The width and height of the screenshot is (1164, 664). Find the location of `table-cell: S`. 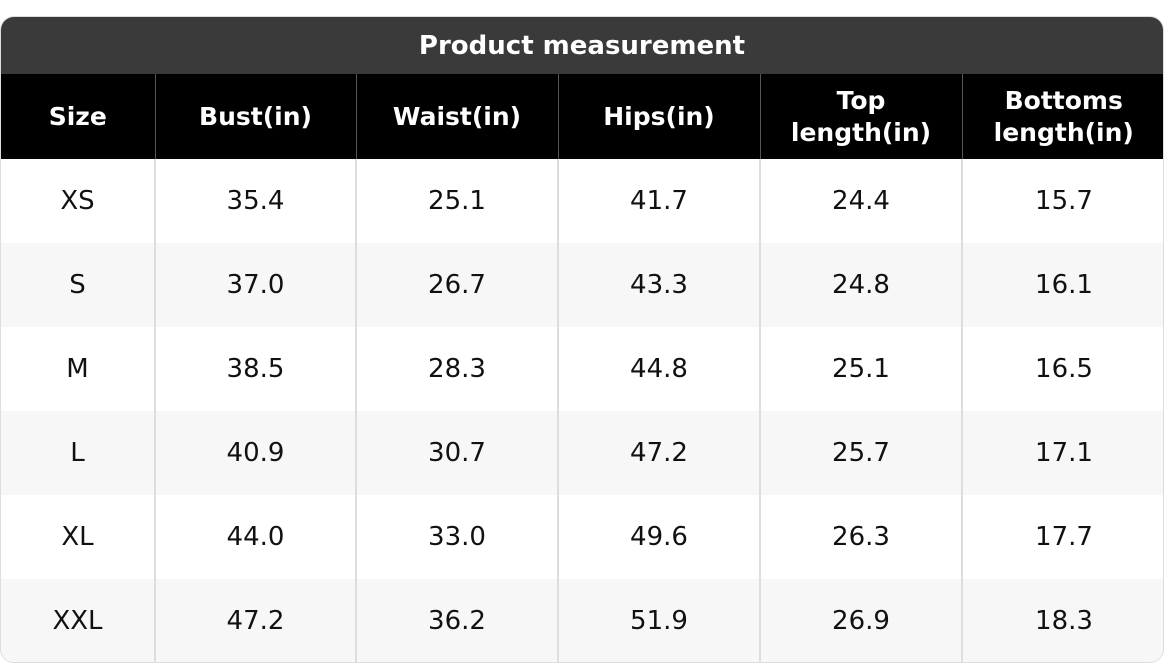

table-cell: S is located at coordinates (78, 285).